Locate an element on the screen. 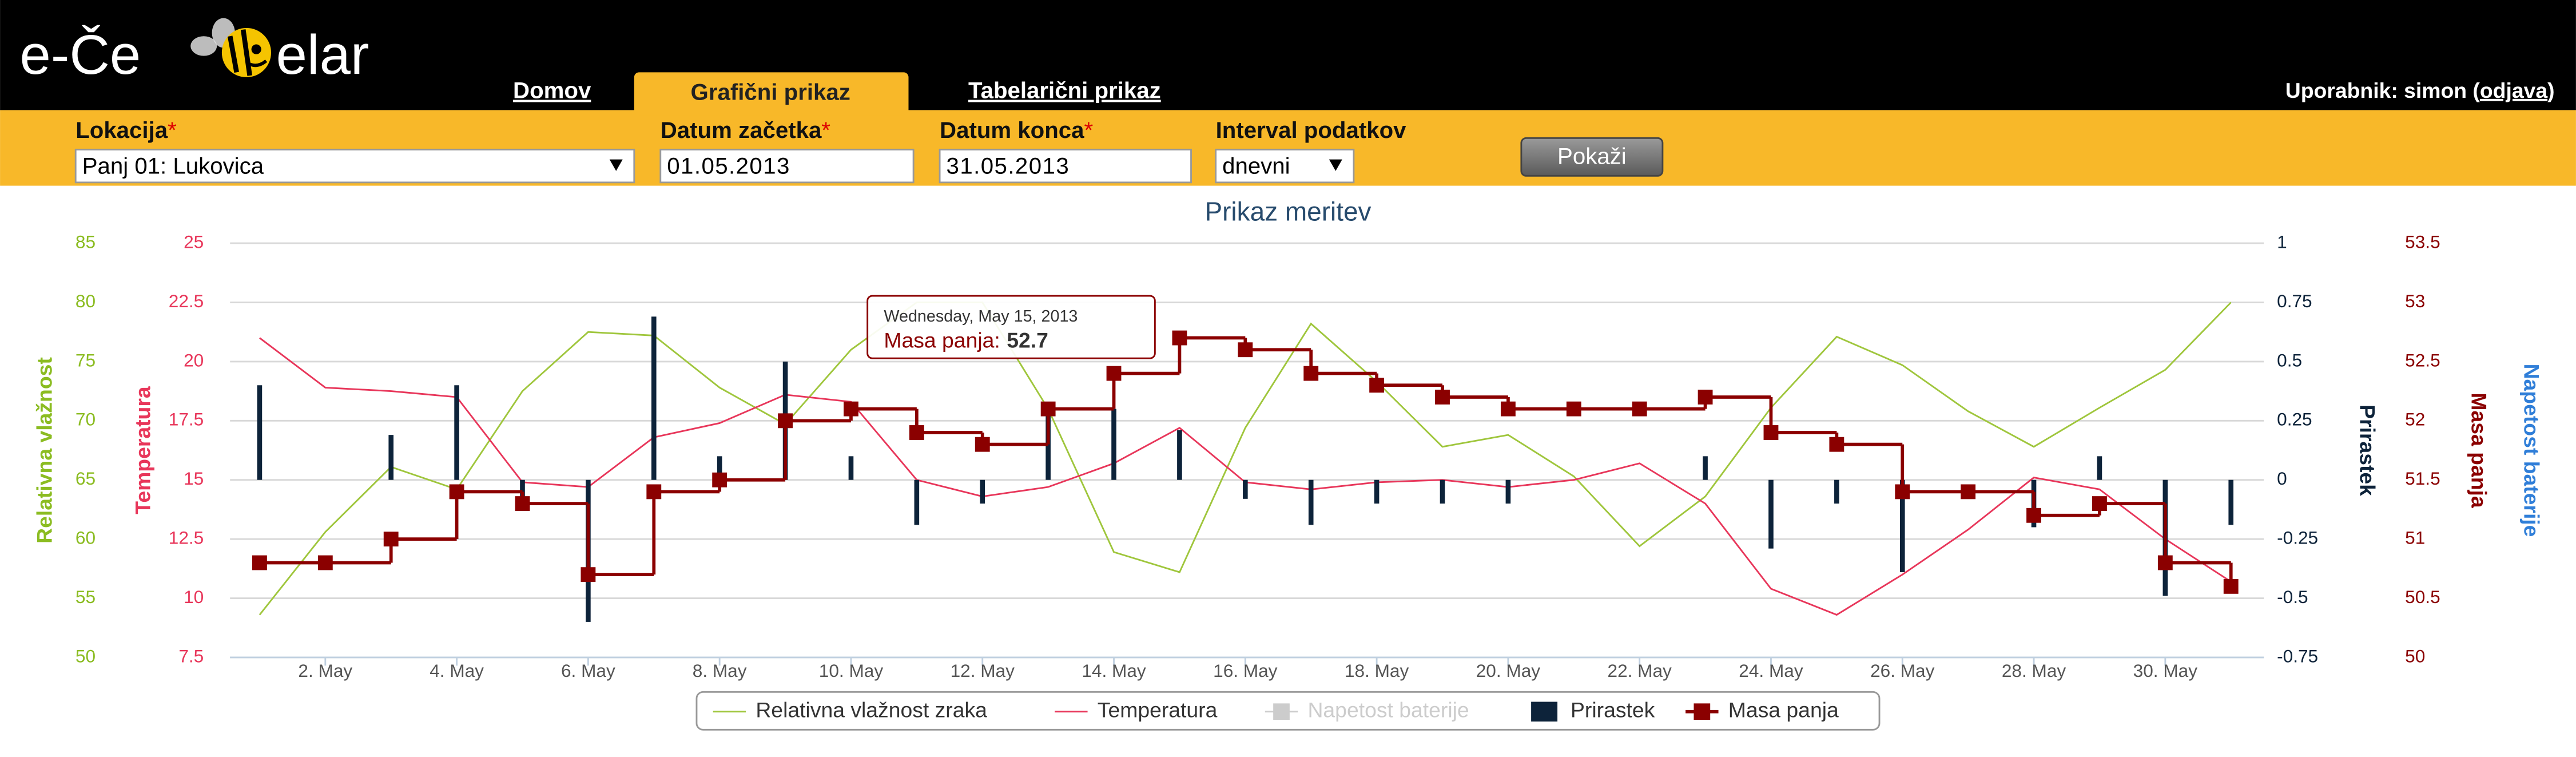  nav-link: Domov is located at coordinates (552, 90).